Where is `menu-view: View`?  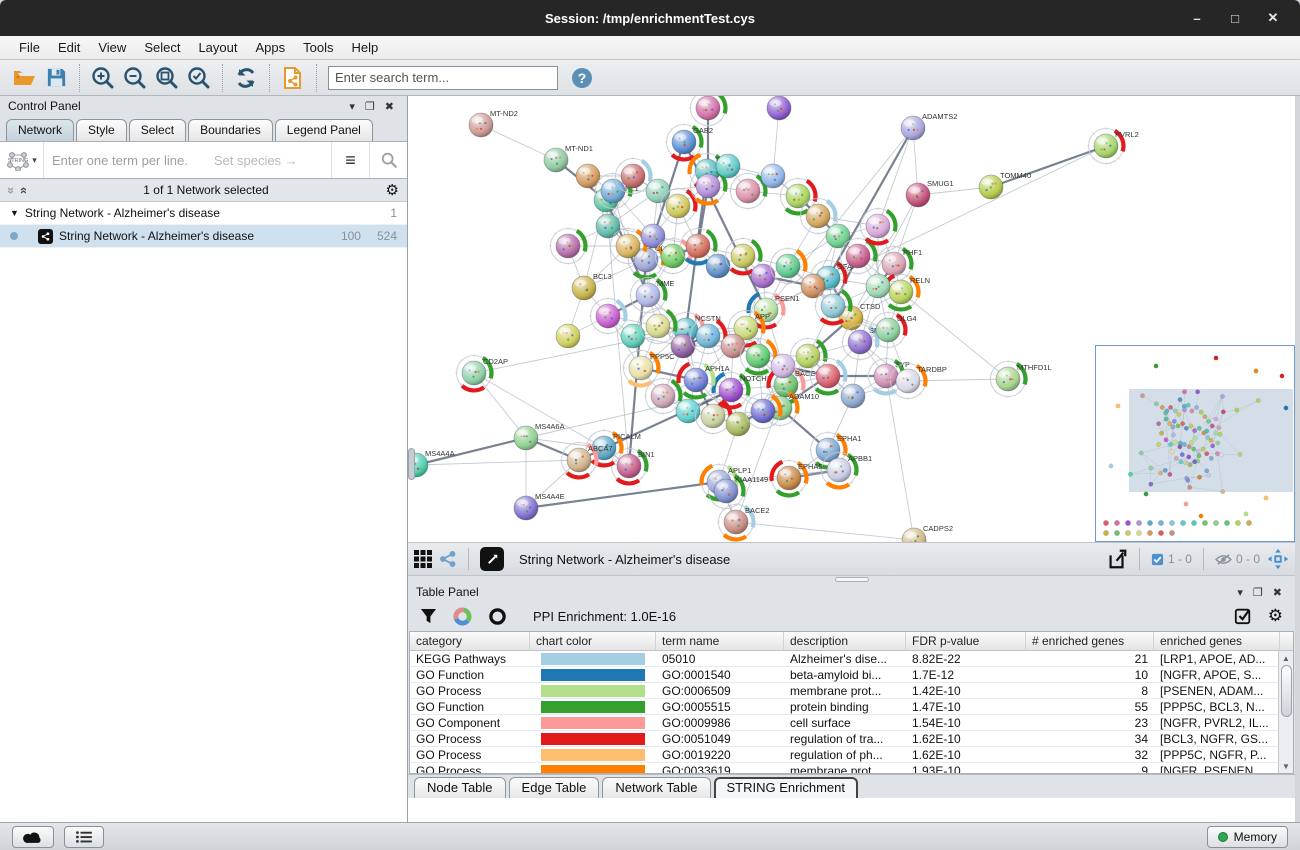 menu-view: View is located at coordinates (112, 47).